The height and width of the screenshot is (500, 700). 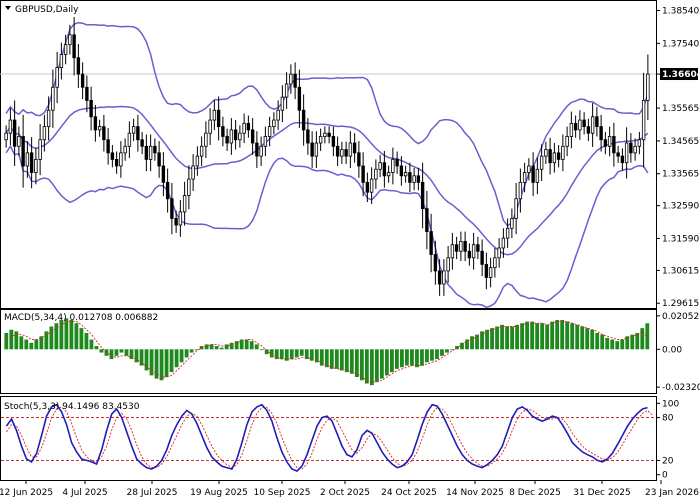 I want to click on date-tick-label: 14 Nov 2025, so click(x=475, y=493).